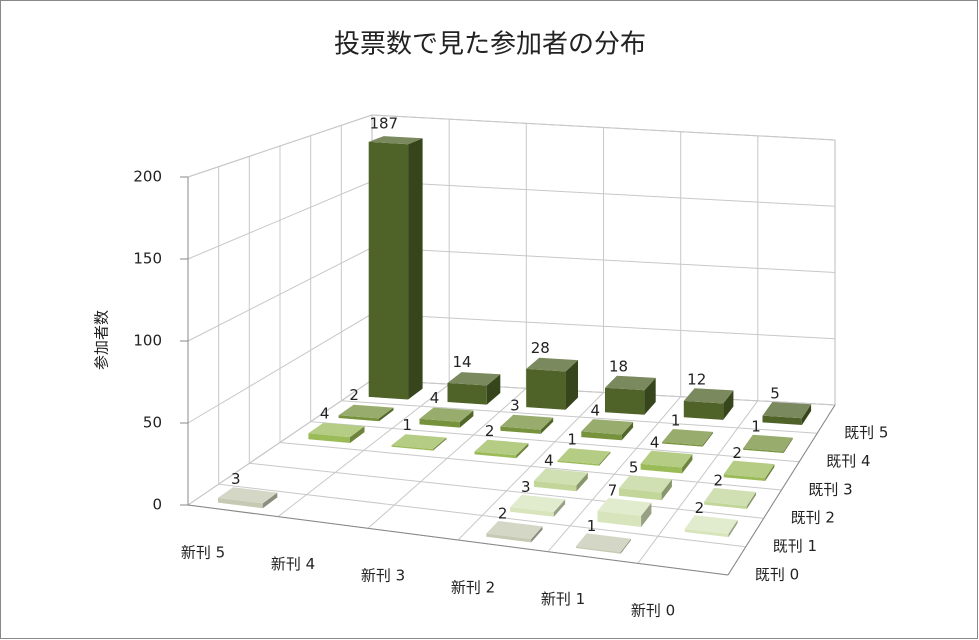 The width and height of the screenshot is (979, 640). What do you see at coordinates (653, 611) in the screenshot?
I see `x-tick-label: 新刊 0` at bounding box center [653, 611].